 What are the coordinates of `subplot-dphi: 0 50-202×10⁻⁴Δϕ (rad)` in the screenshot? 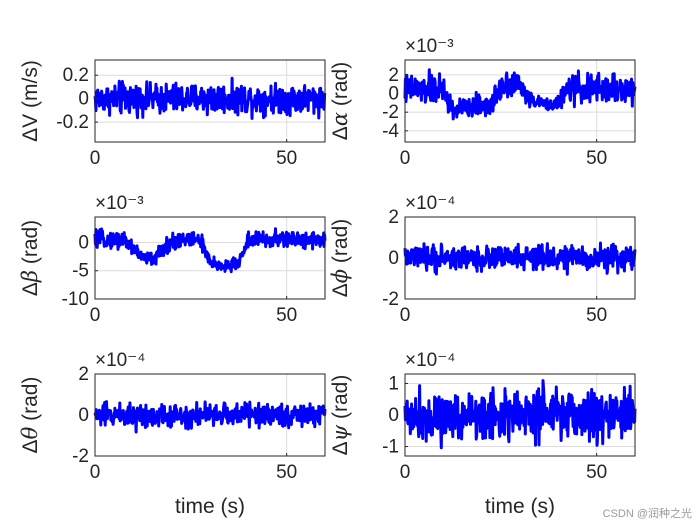 It's located at (482, 259).